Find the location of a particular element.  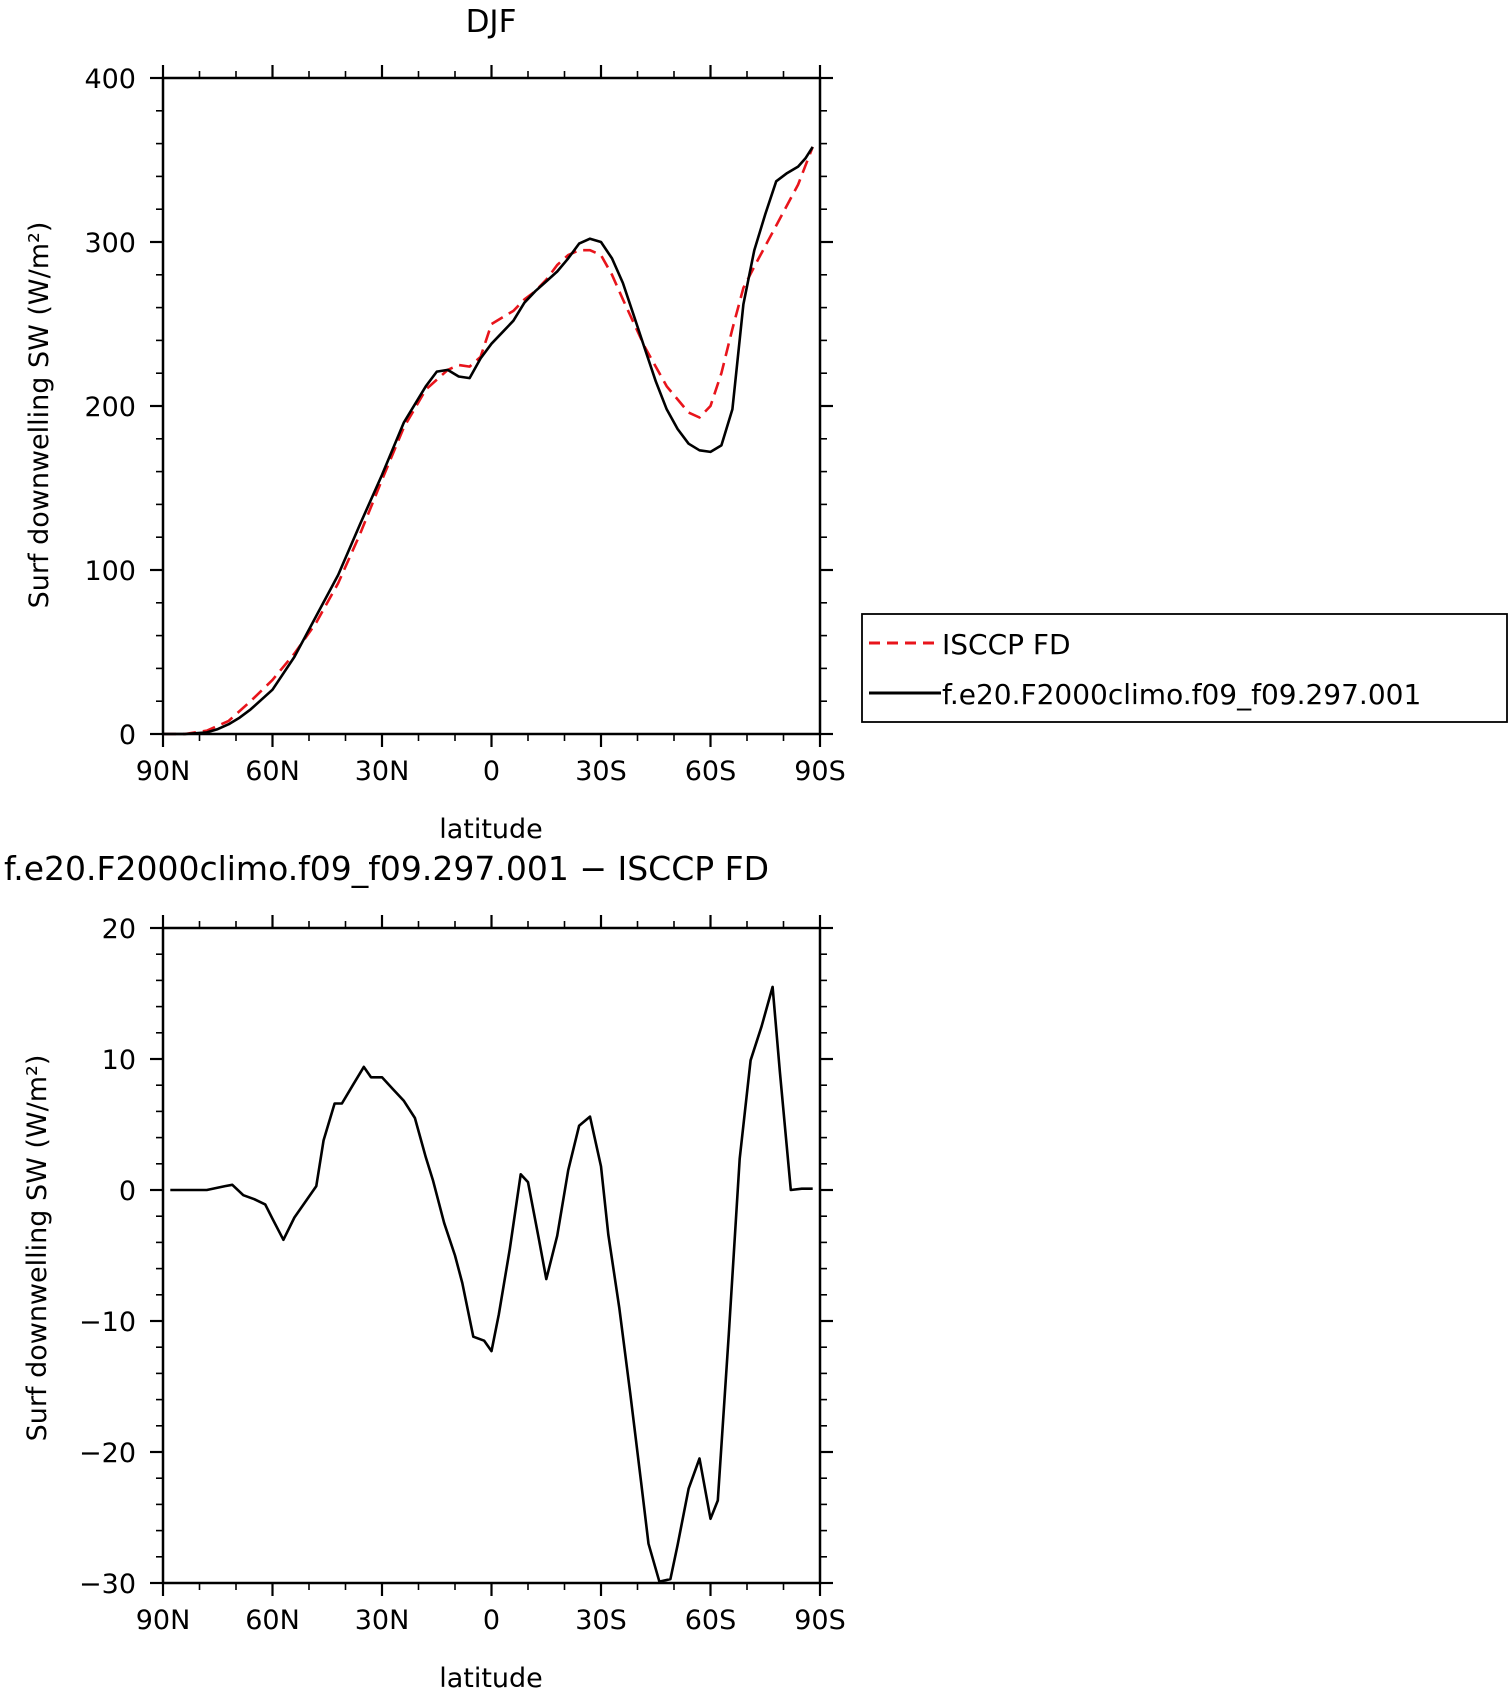

djf-xtick-label: 90N is located at coordinates (163, 771).